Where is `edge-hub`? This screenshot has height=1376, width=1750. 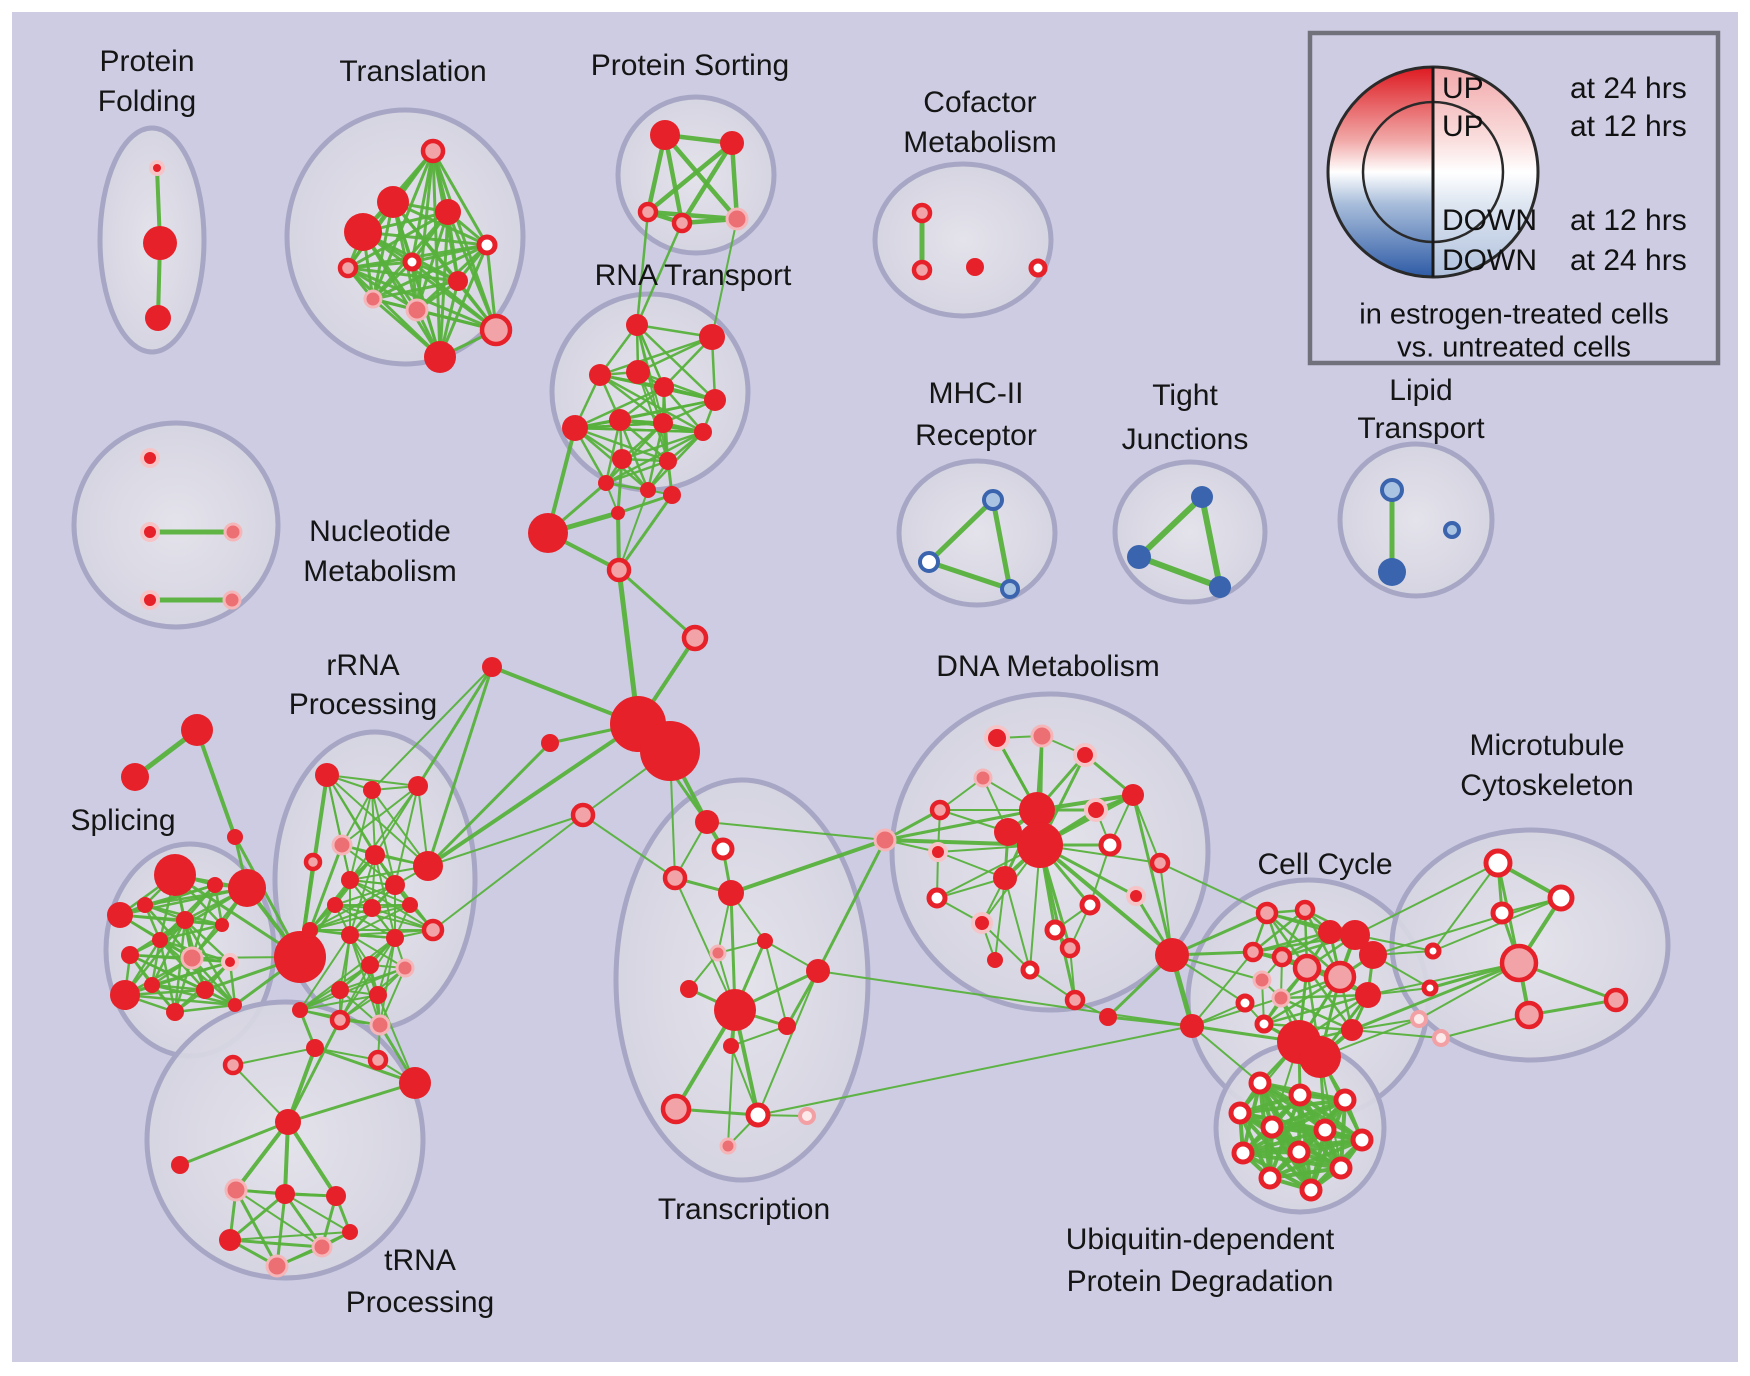
edge-hub is located at coordinates (645, 532).